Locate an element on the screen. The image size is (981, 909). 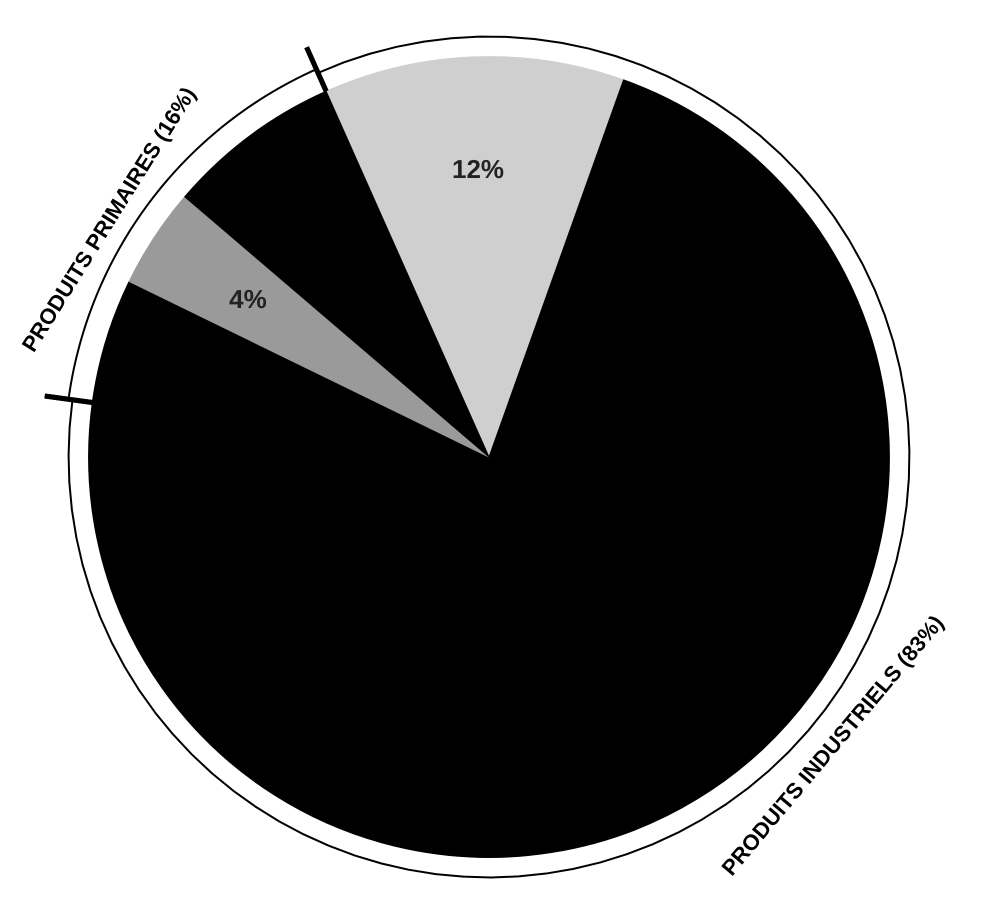
data-label: 12% is located at coordinates (478, 169).